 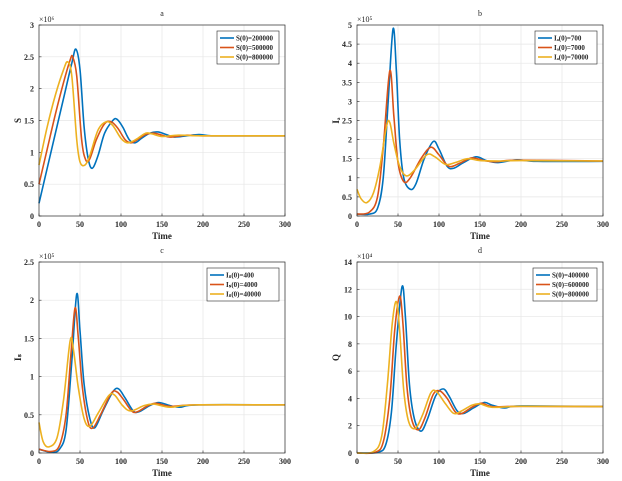 What do you see at coordinates (243, 295) in the screenshot?
I see `legend-label-3: Iₛ(0)=40000` at bounding box center [243, 295].